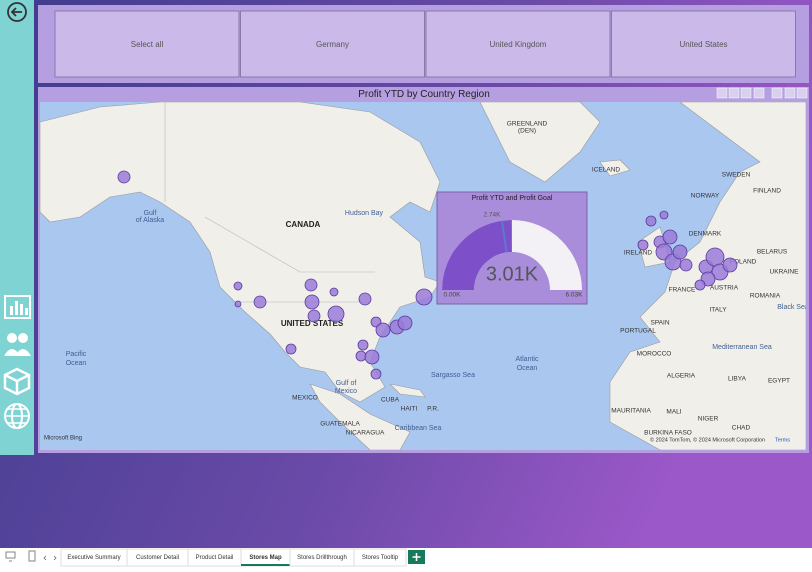 The width and height of the screenshot is (812, 572). I want to click on tab-label: Stores Map, so click(265, 558).